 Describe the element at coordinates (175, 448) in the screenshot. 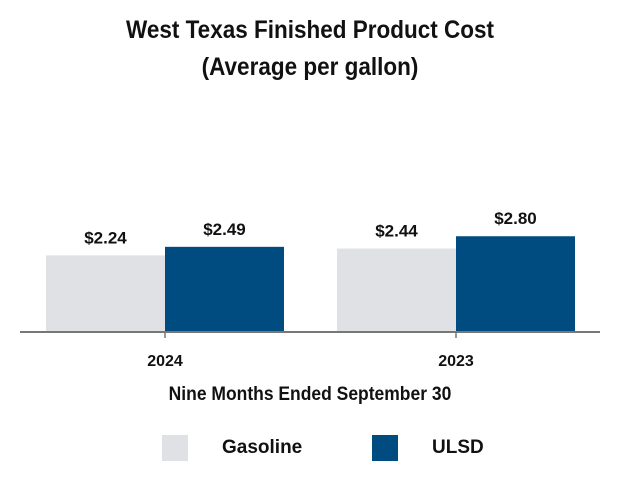

I see `legend-swatch-gasoline` at that location.